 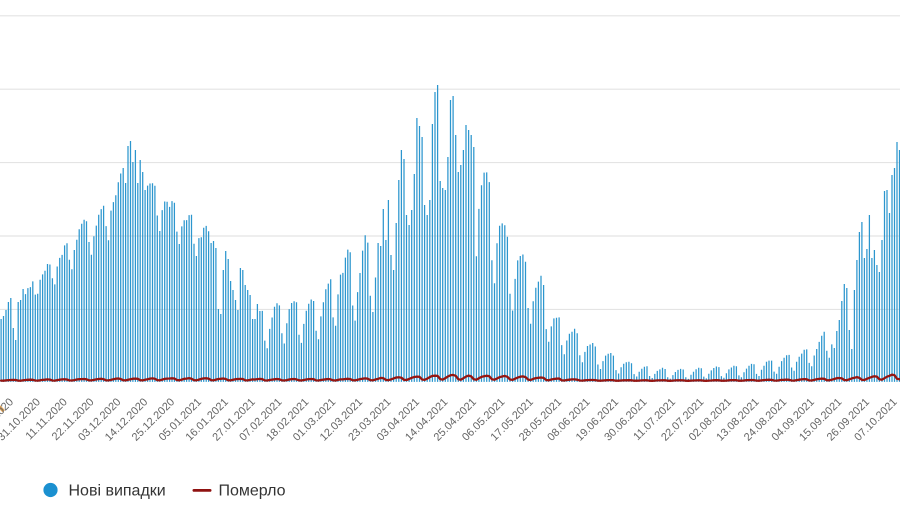 I want to click on svg-text: Померло, so click(x=252, y=491).